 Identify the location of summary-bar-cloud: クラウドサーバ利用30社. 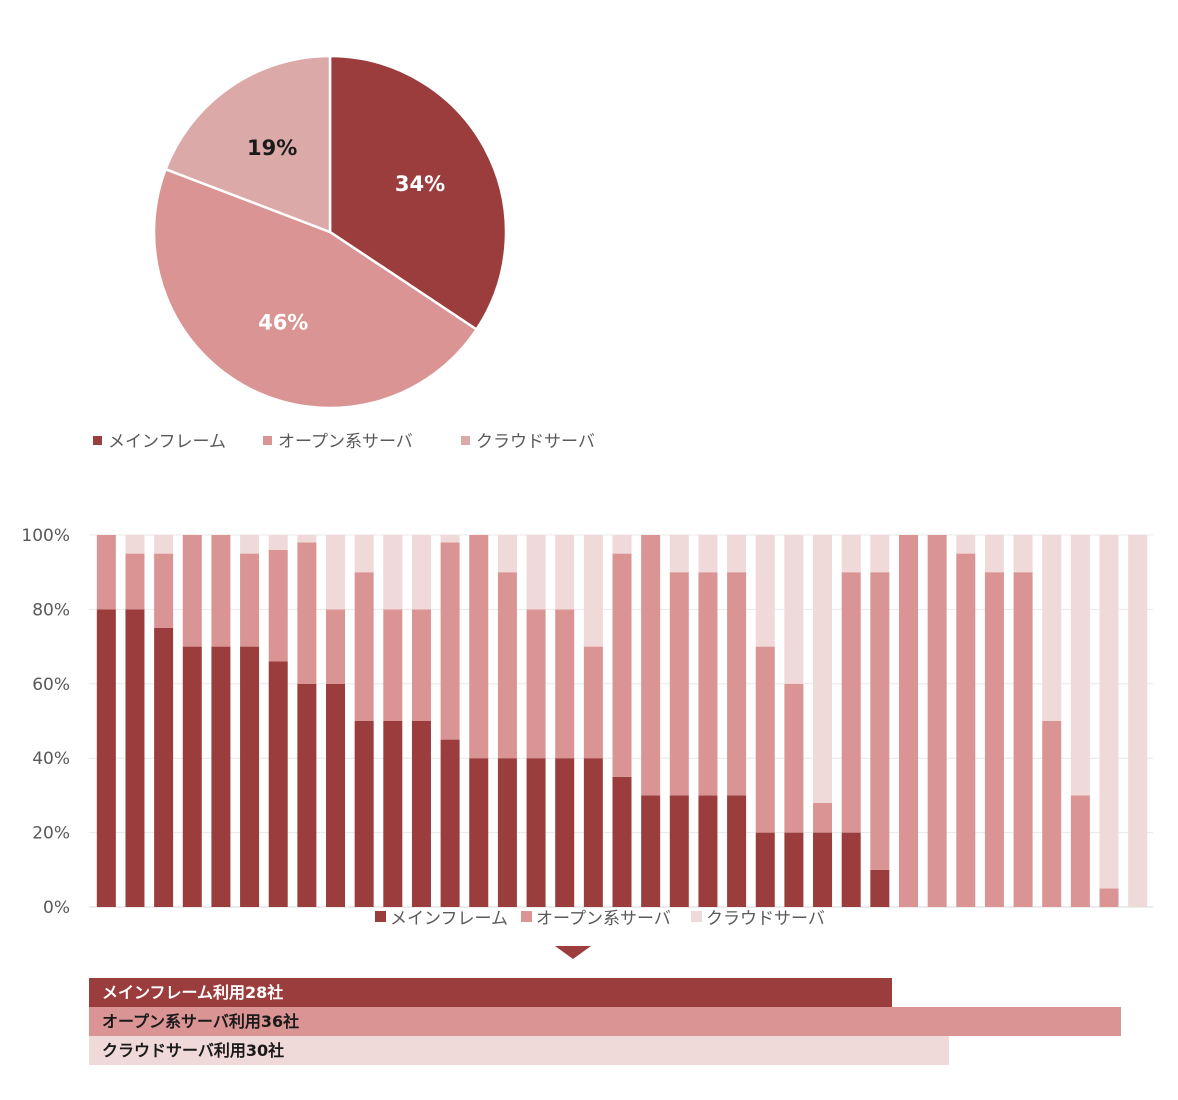
(519, 1050).